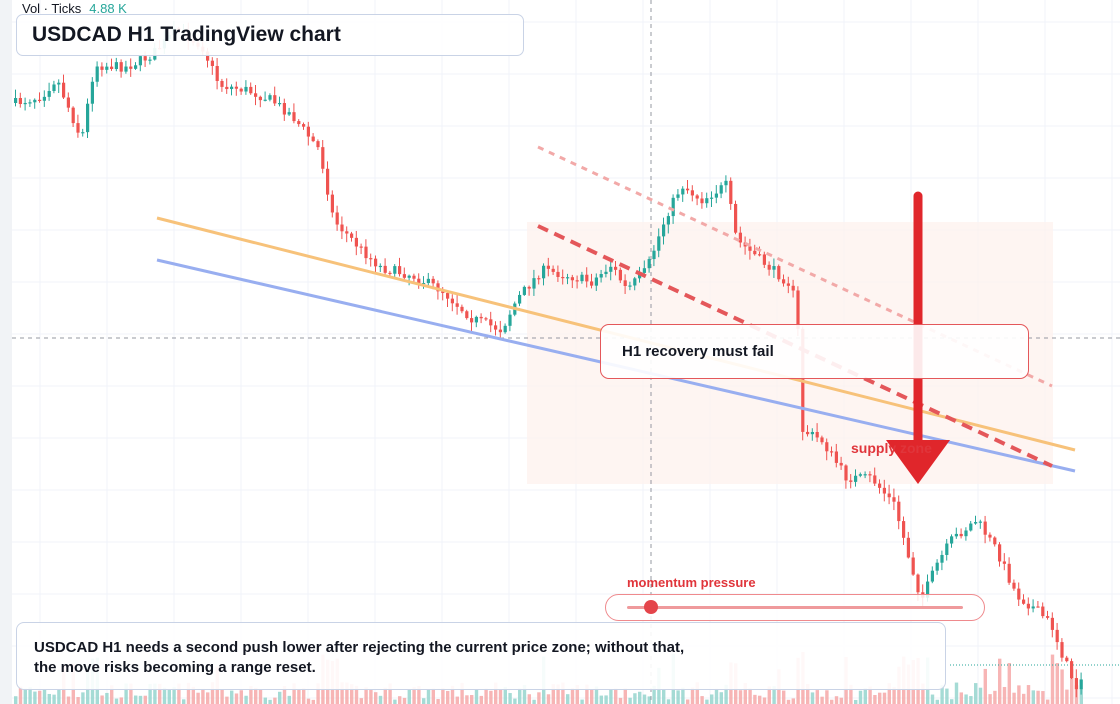 The image size is (1120, 704). What do you see at coordinates (186, 34) in the screenshot?
I see `chart-title: USDCAD H1 TradingView chart` at bounding box center [186, 34].